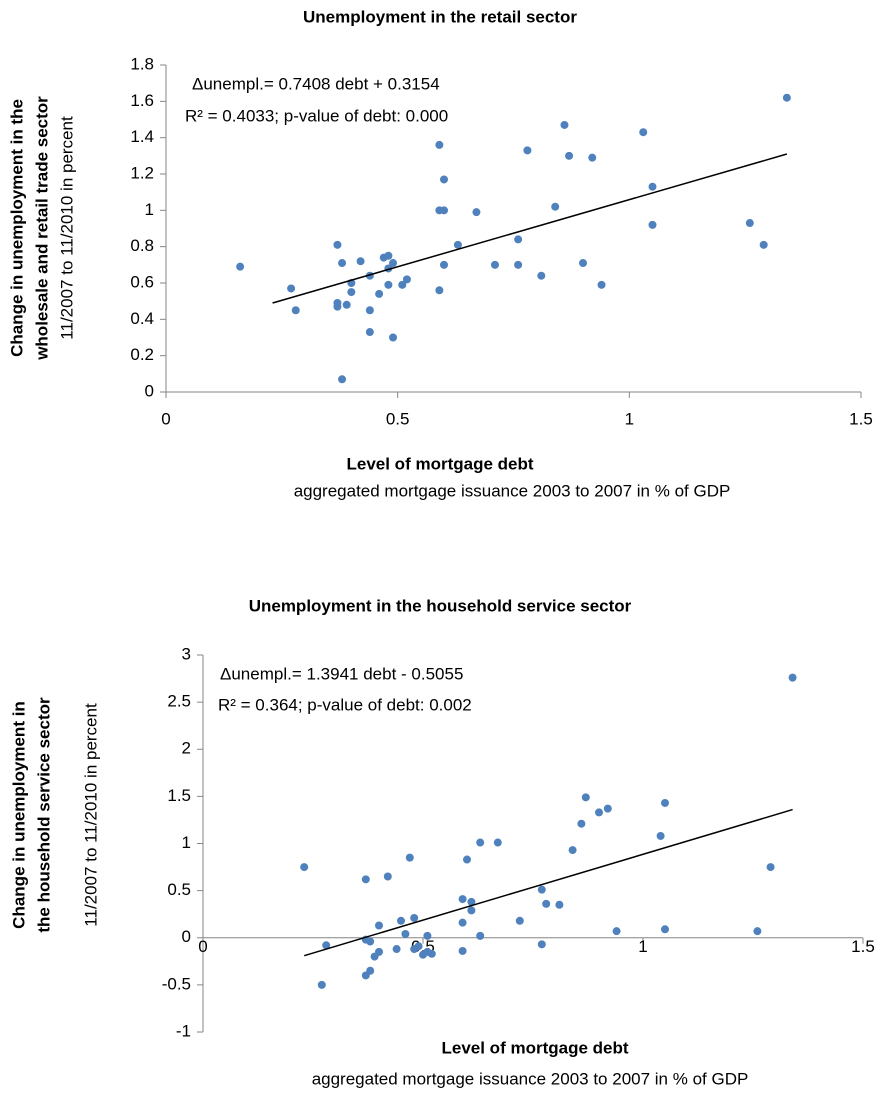 This screenshot has height=1101, width=880. I want to click on y-tick-label: 1.6, so click(142, 100).